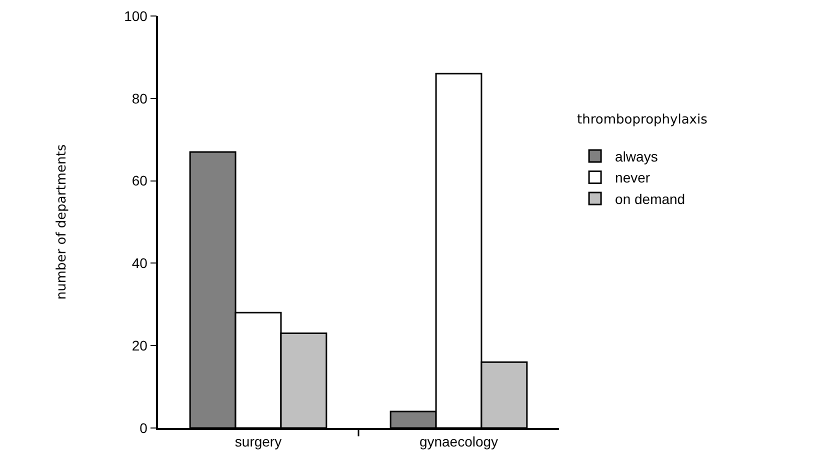 This screenshot has width=829, height=470. I want to click on legend-label: never, so click(632, 178).